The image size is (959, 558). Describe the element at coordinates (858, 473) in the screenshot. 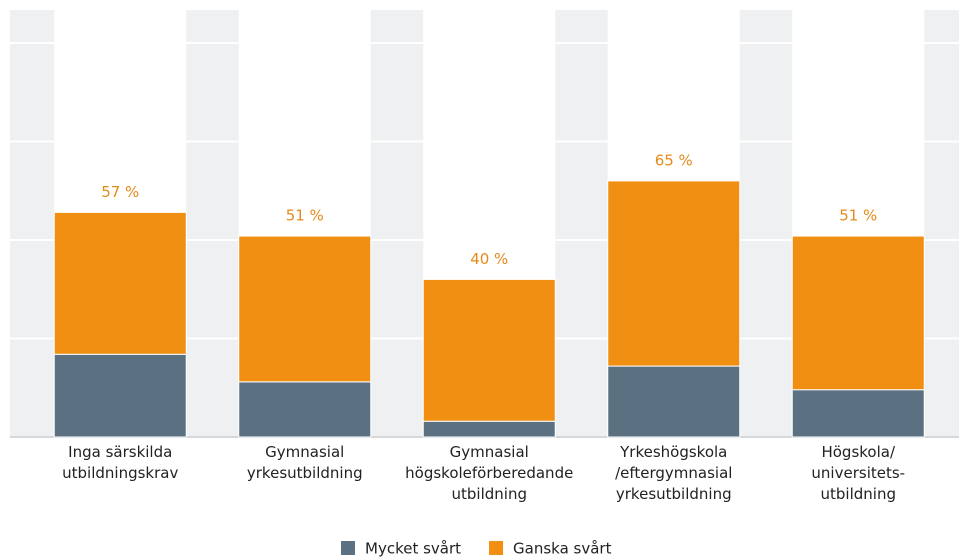

I see `x-tick-label: Högskola/ universitets- utbildning` at that location.